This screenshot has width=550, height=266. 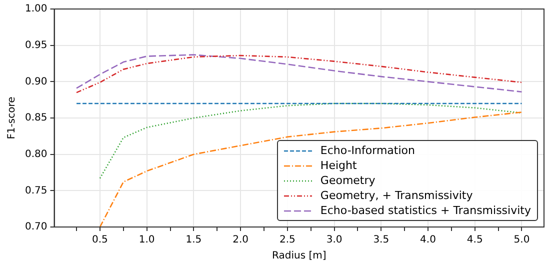 I want to click on x-tick-label: 2.5, so click(x=287, y=240).